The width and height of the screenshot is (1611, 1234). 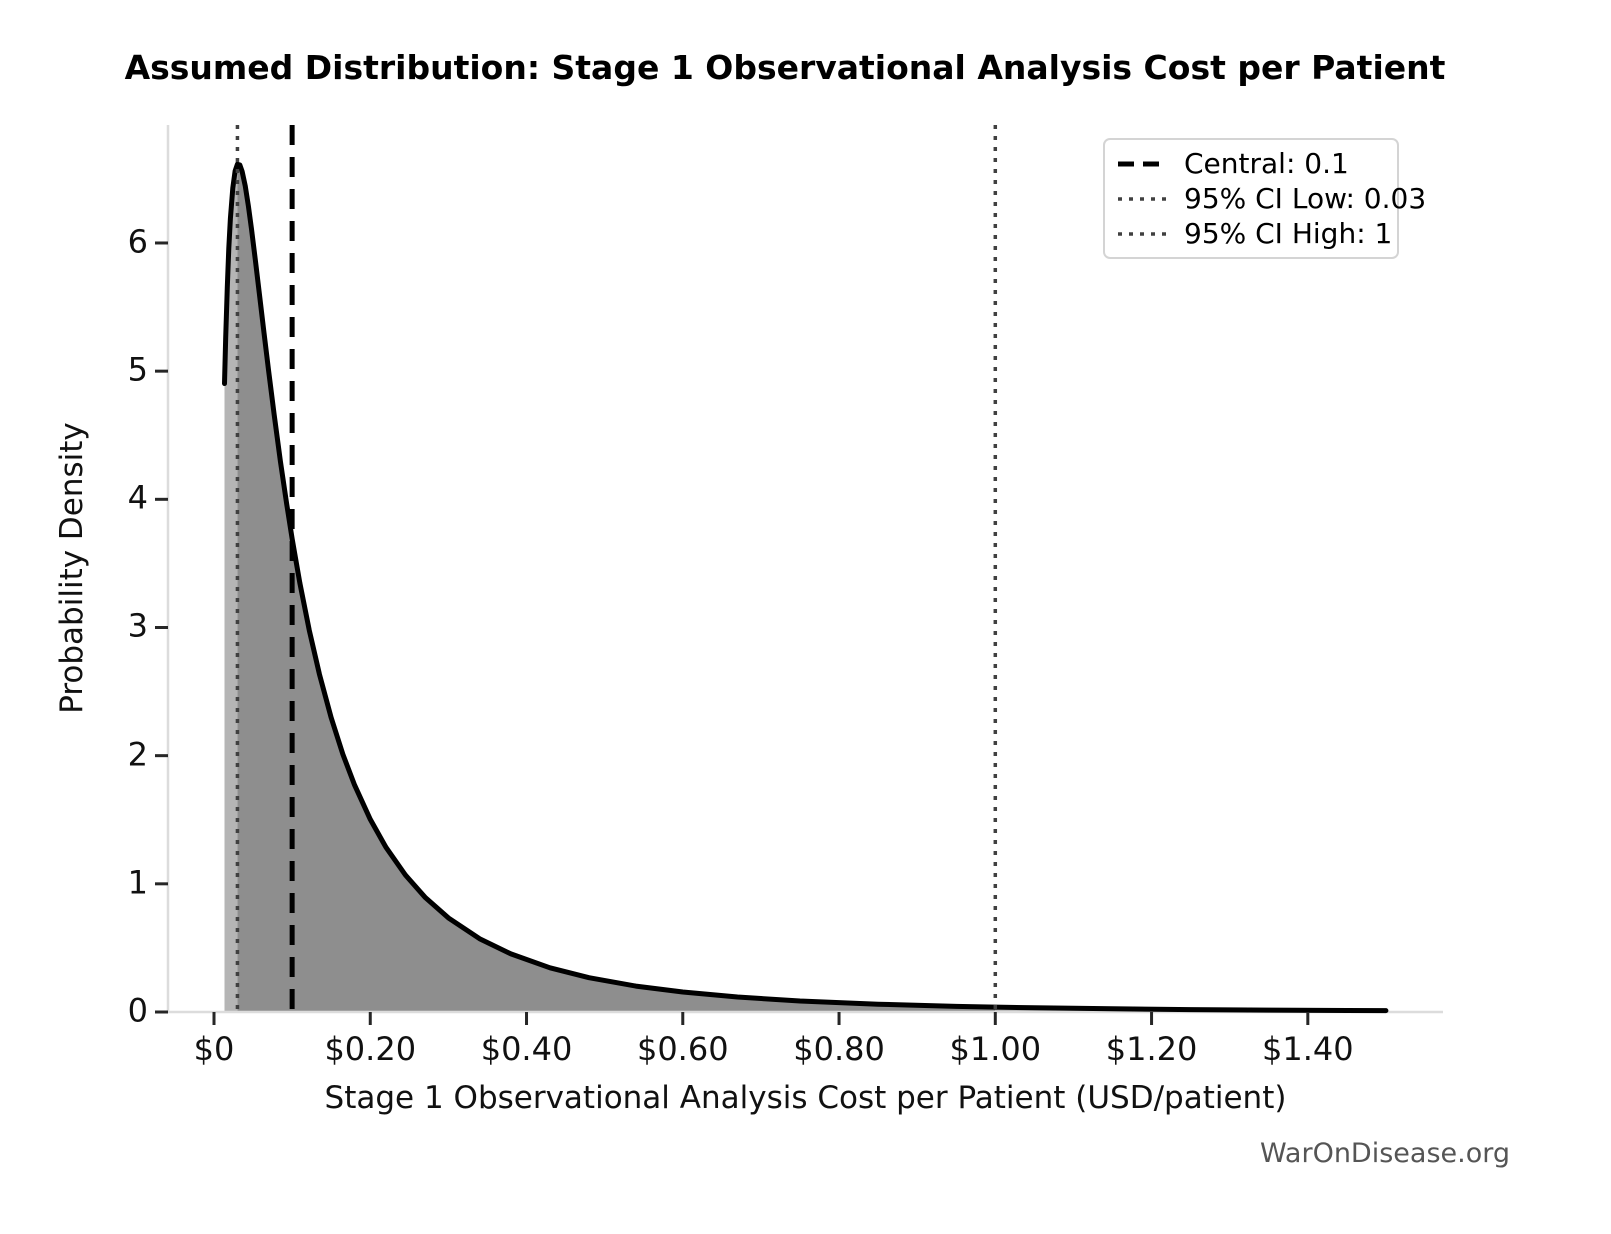 What do you see at coordinates (137, 369) in the screenshot?
I see `y-tick-label: 5` at bounding box center [137, 369].